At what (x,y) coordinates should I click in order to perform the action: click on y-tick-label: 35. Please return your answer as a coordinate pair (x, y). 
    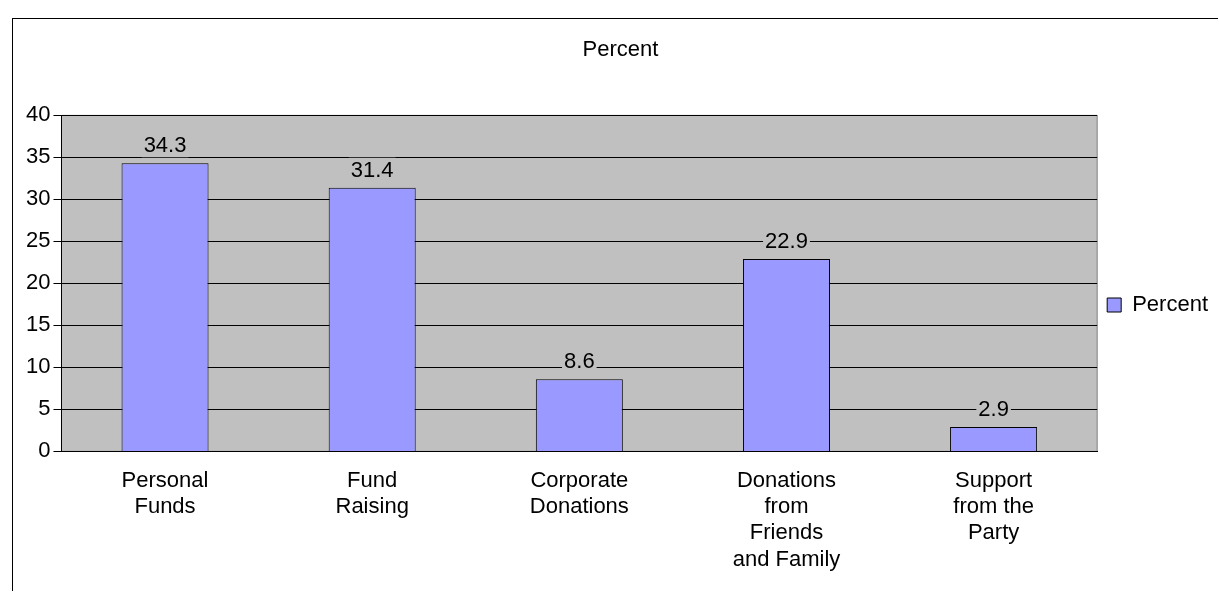
    Looking at the image, I should click on (38, 156).